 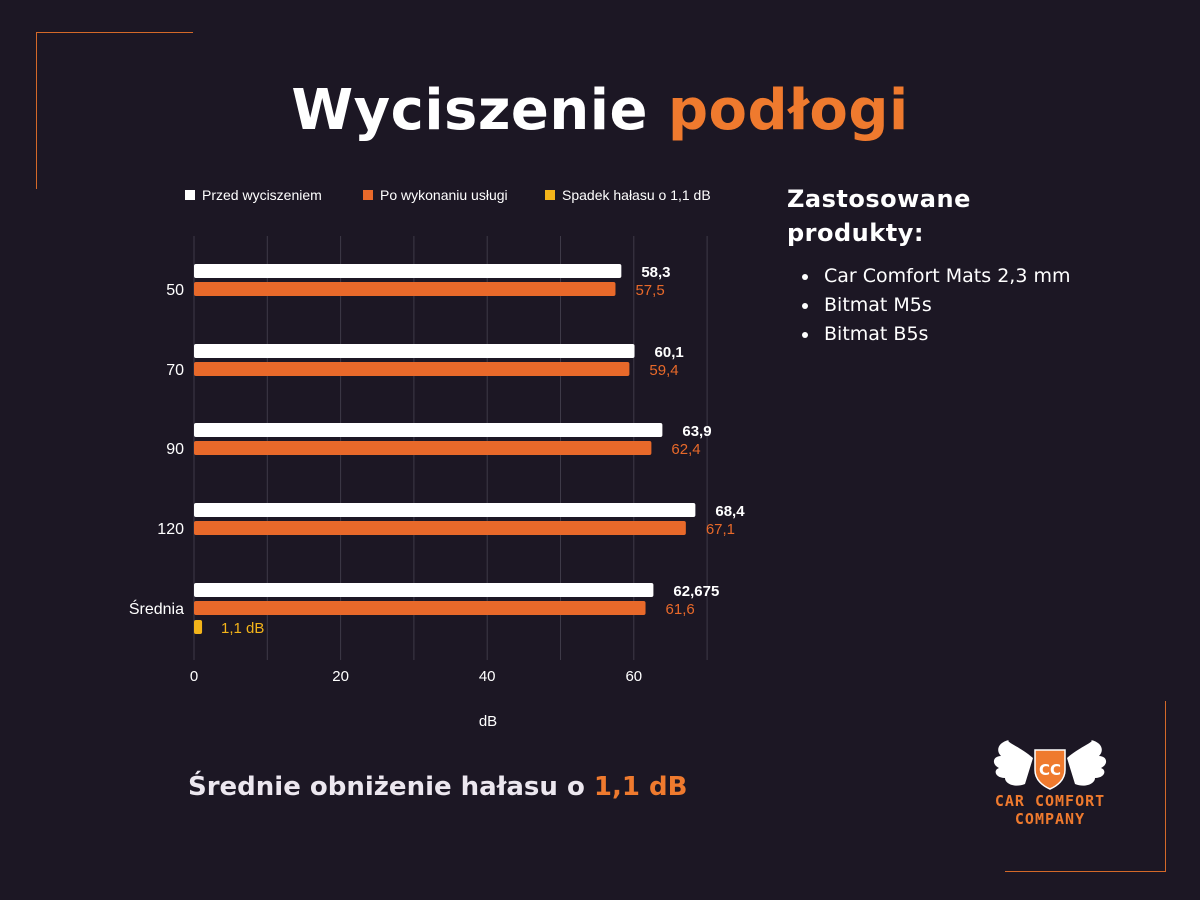 I want to click on product-item: Bitmat M5s, so click(x=935, y=305).